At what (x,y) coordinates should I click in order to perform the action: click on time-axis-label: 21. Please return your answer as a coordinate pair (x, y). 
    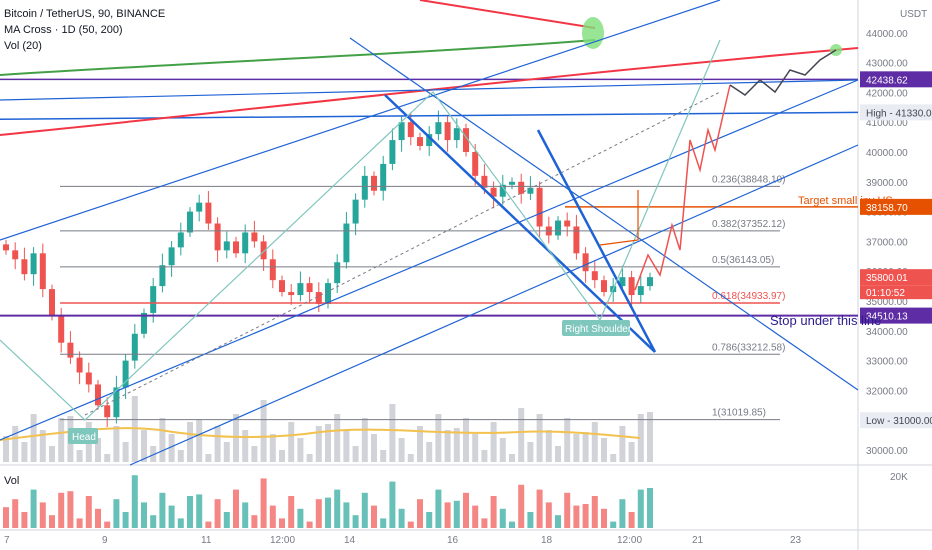
    Looking at the image, I should click on (698, 540).